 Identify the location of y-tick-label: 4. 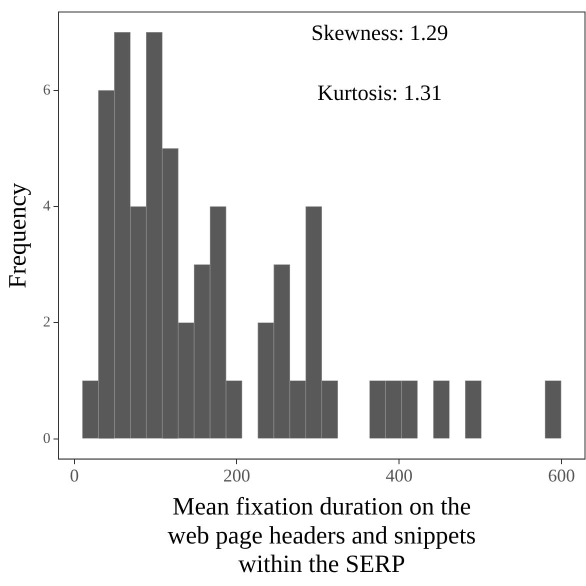
(47, 206).